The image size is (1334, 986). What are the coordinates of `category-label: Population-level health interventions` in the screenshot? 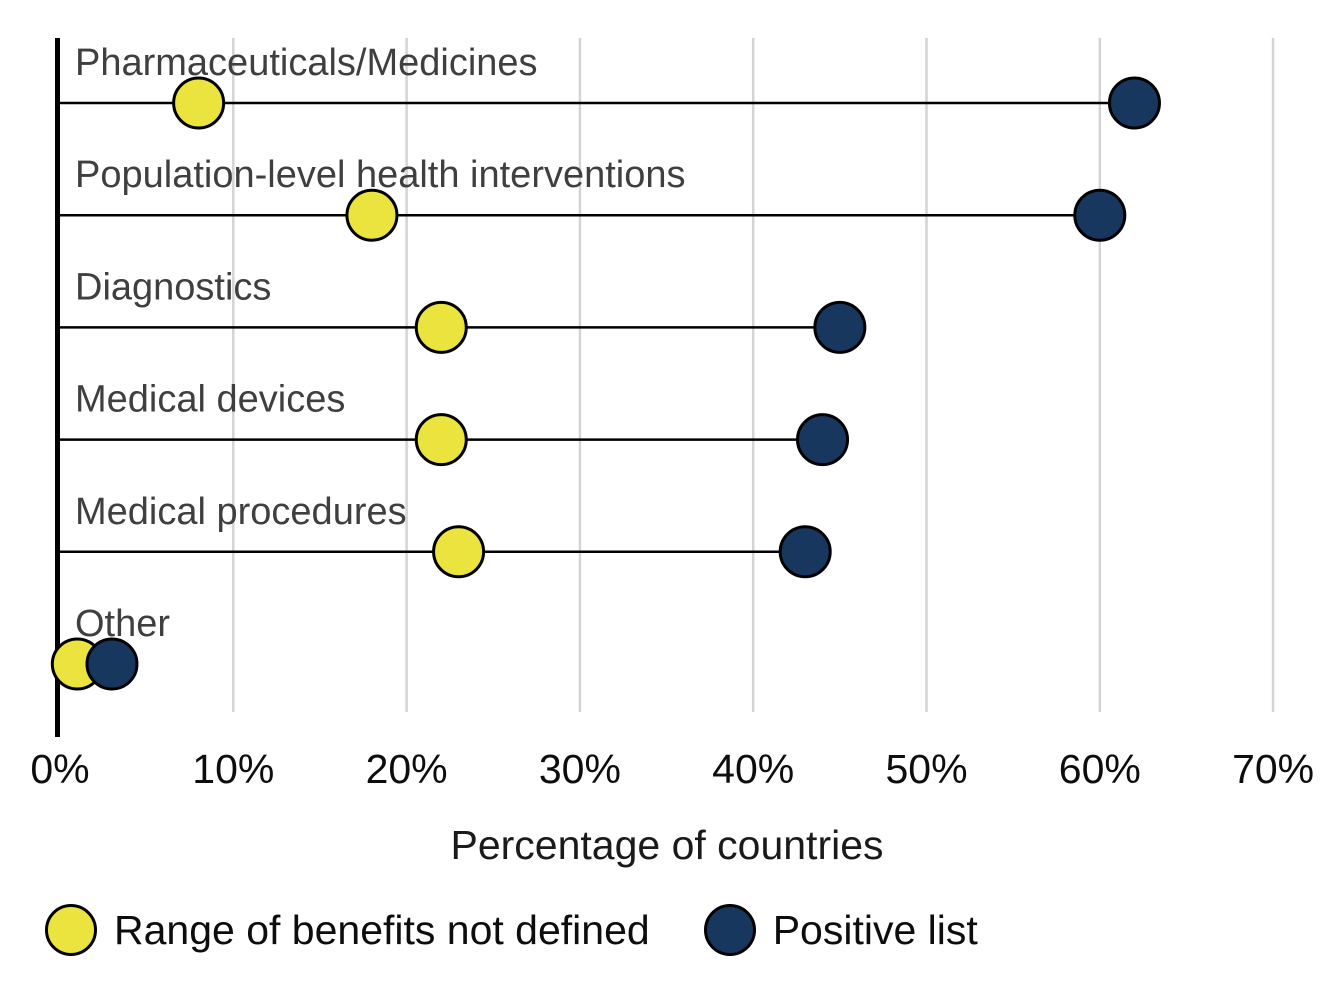 It's located at (380, 175).